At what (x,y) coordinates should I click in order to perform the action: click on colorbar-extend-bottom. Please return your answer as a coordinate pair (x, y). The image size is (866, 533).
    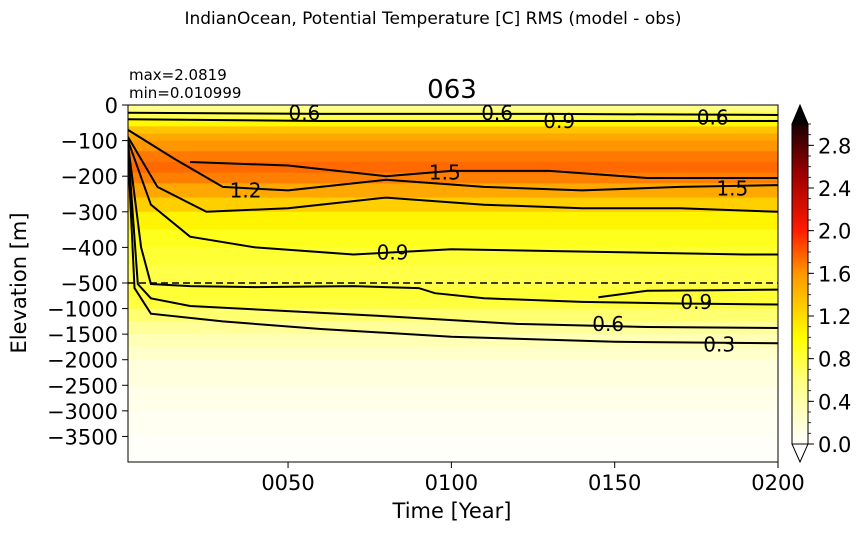
    Looking at the image, I should click on (800, 453).